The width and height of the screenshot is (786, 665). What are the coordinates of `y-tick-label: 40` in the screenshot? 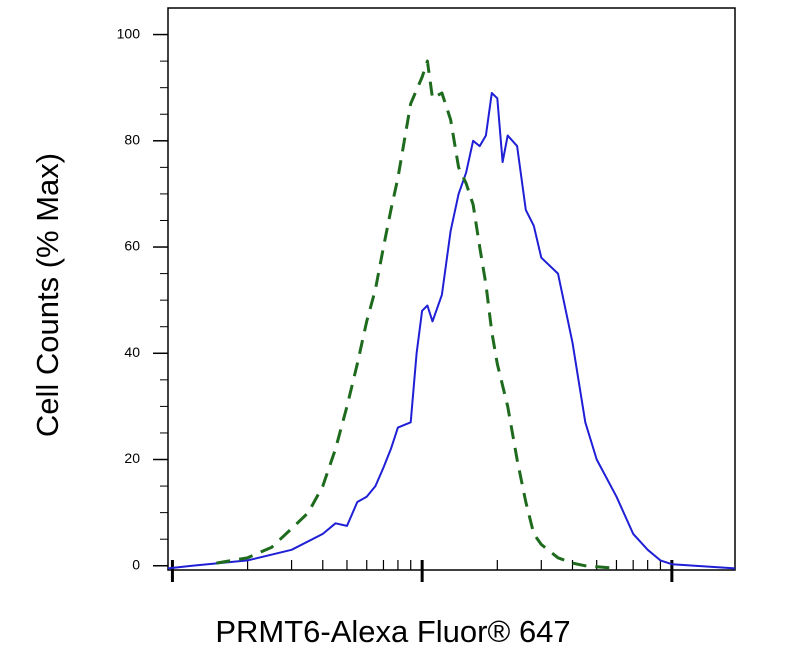 It's located at (132, 352).